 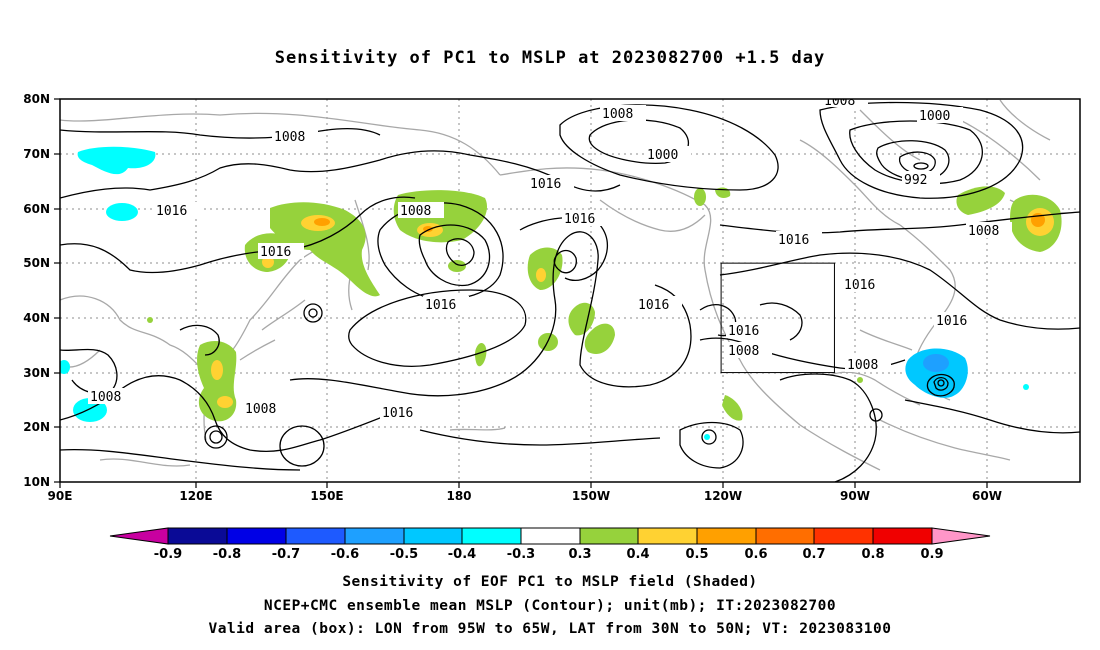 I want to click on lon-label: 150W, so click(x=591, y=496).